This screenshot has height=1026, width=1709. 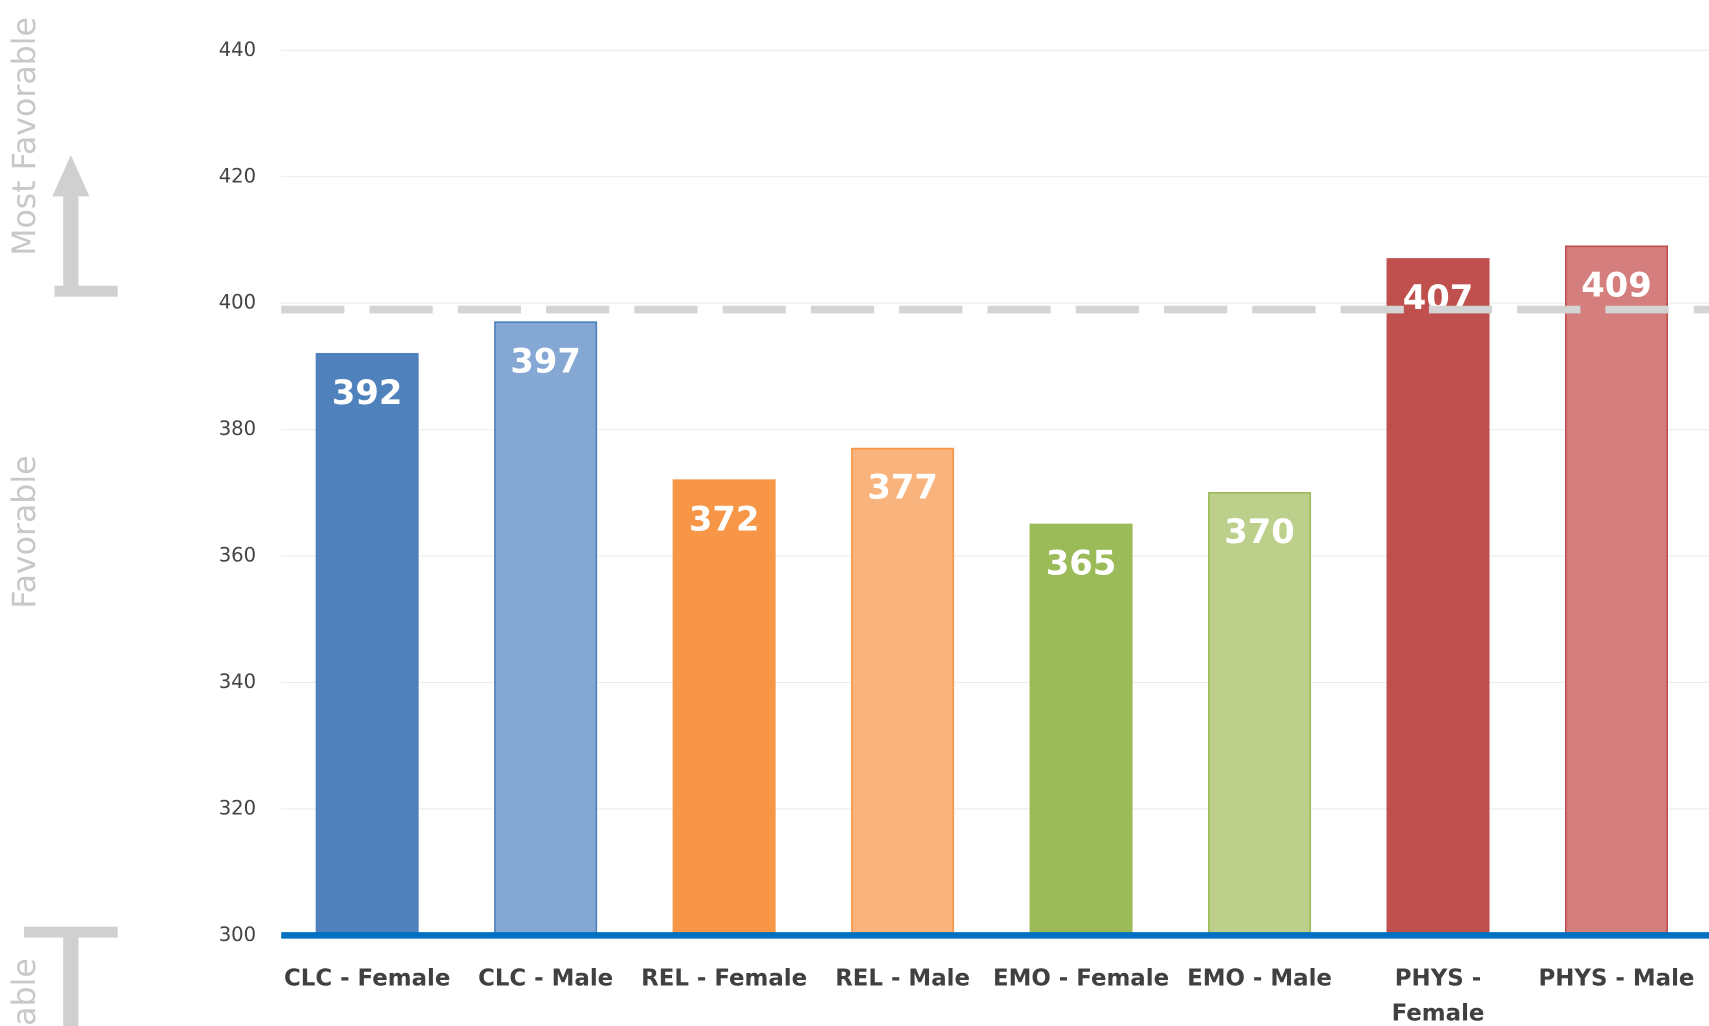 I want to click on data-label: 370, so click(x=1259, y=531).